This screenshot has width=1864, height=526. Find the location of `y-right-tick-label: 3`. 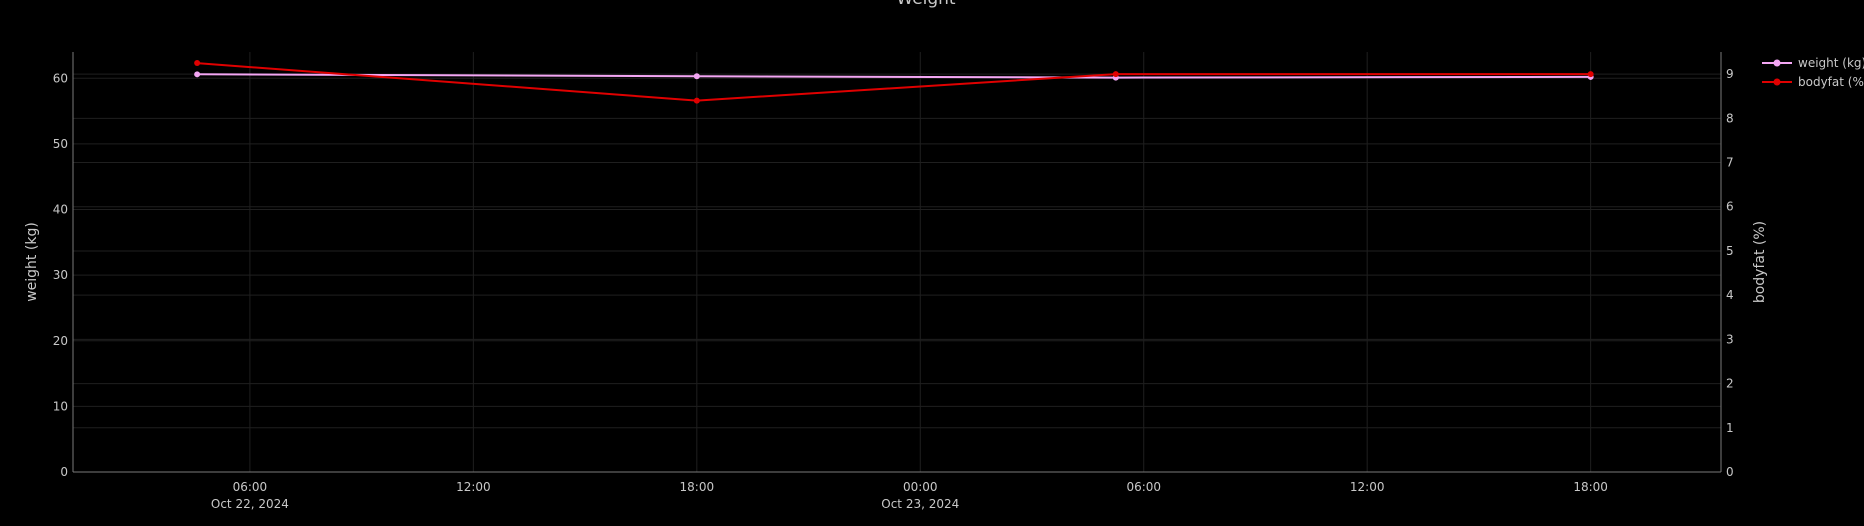

y-right-tick-label: 3 is located at coordinates (1730, 339).